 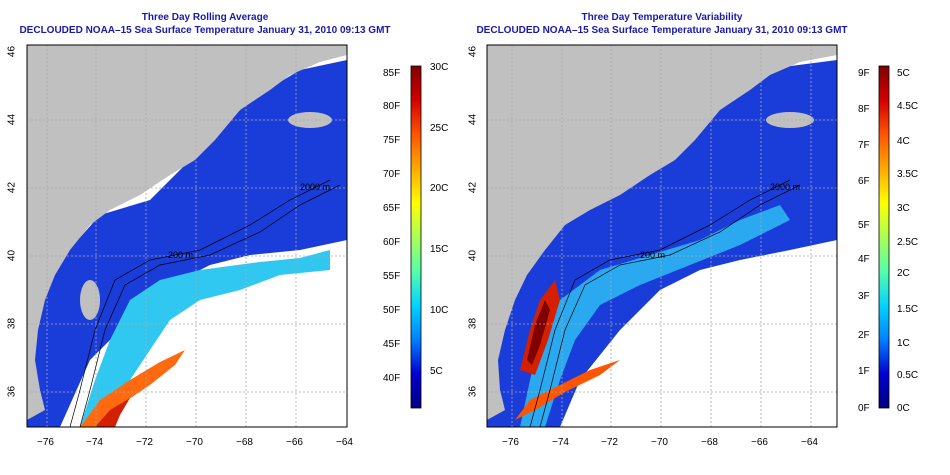 I want to click on right-lat-38: 38, so click(x=473, y=323).